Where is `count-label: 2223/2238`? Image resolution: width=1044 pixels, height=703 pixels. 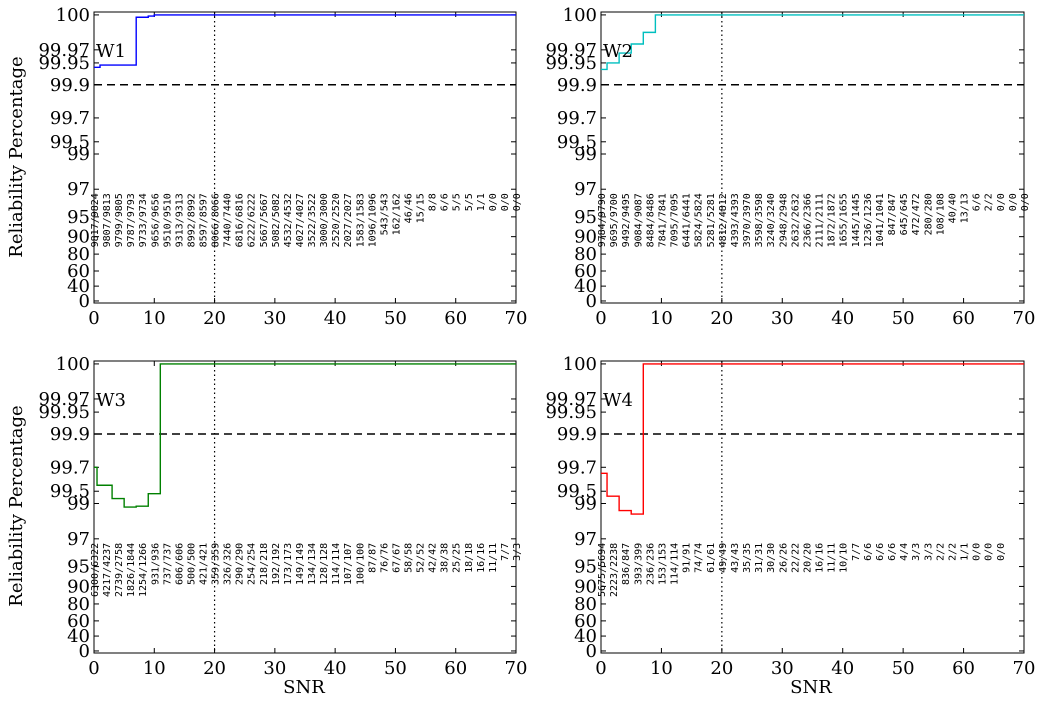 count-label: 2223/2238 is located at coordinates (614, 570).